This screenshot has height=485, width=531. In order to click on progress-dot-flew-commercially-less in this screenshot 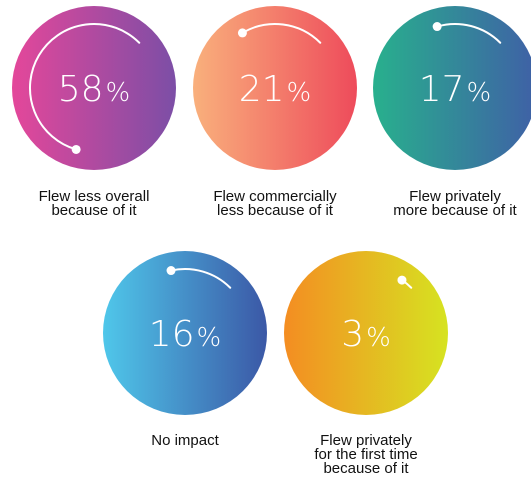, I will do `click(242, 33)`.